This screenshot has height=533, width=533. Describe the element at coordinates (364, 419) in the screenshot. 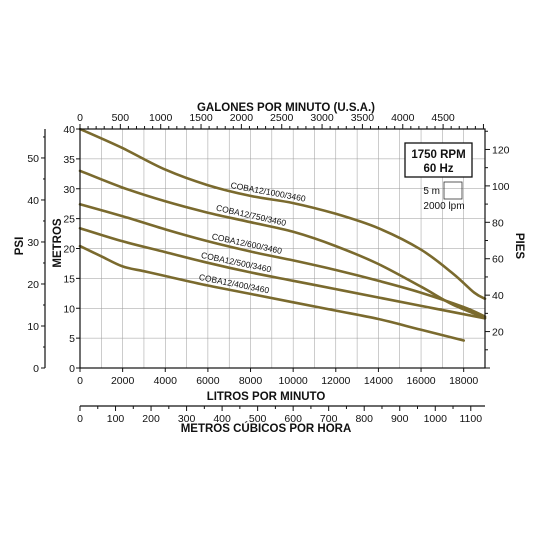

I see `bottom2-tick-label: 800` at that location.